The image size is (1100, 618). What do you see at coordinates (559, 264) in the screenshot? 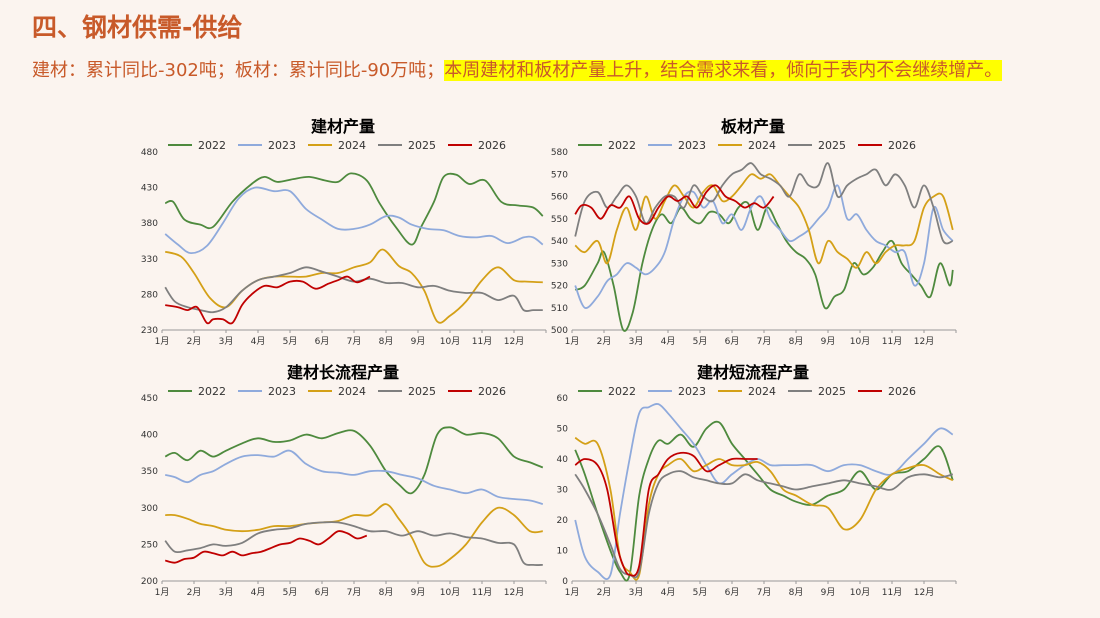
I see `y-tick-label: 530` at bounding box center [559, 264].